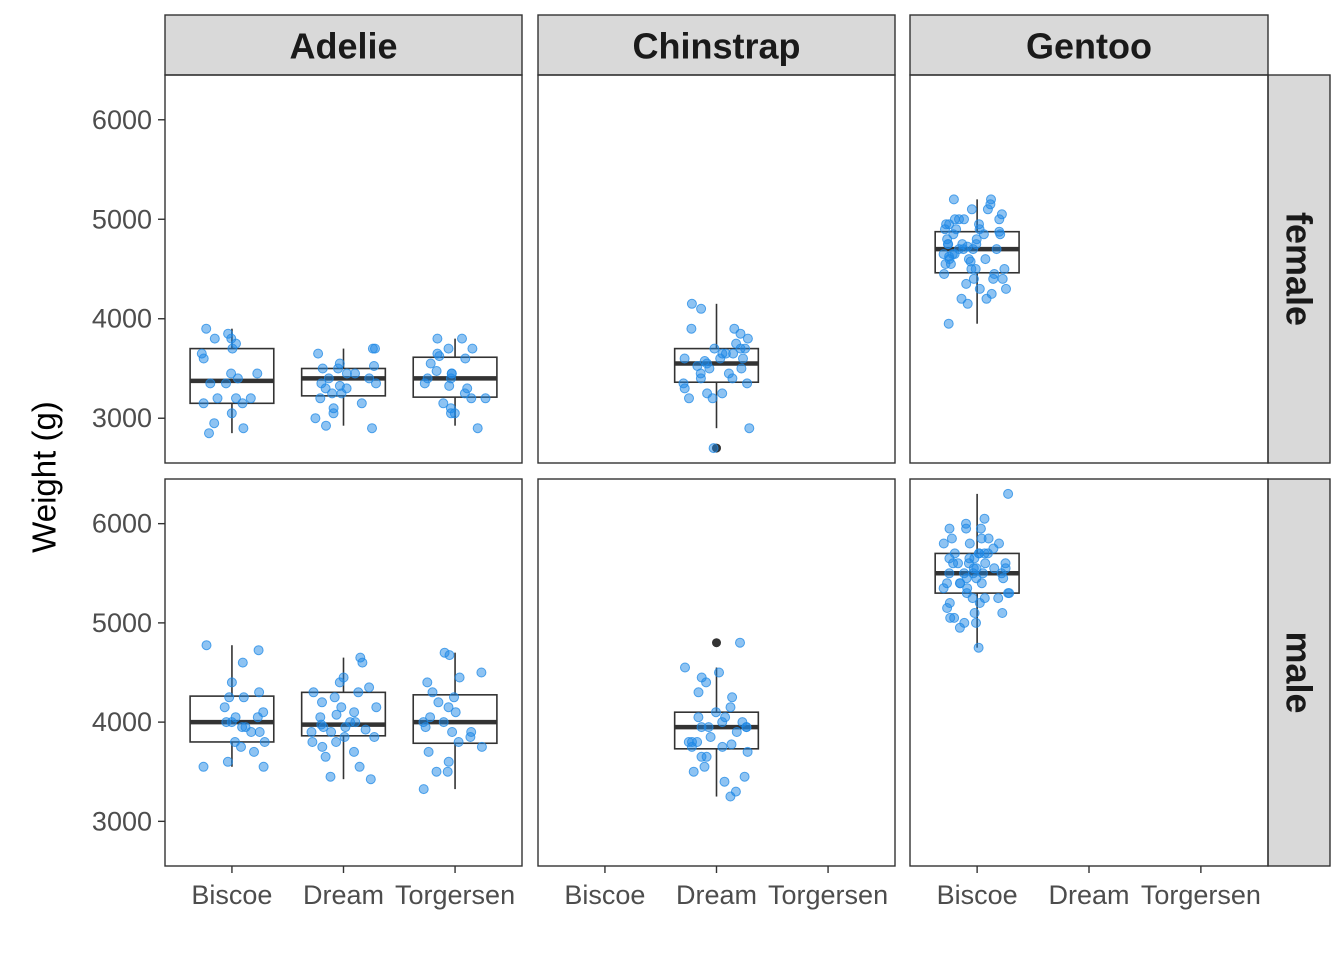  Describe the element at coordinates (229, 381) in the screenshot. I see `points-adelie-female-biscoe` at that location.